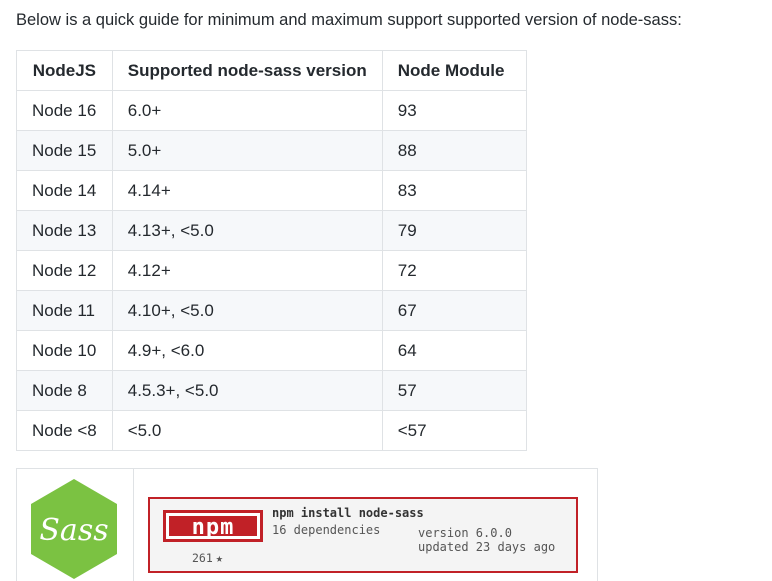  What do you see at coordinates (64, 310) in the screenshot?
I see `cell-nodejs: Node 11` at bounding box center [64, 310].